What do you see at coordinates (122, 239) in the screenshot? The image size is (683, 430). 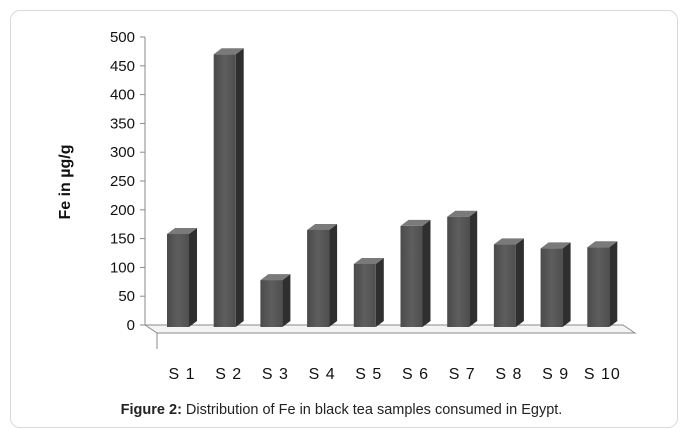 I see `y-tick-label: 150` at bounding box center [122, 239].